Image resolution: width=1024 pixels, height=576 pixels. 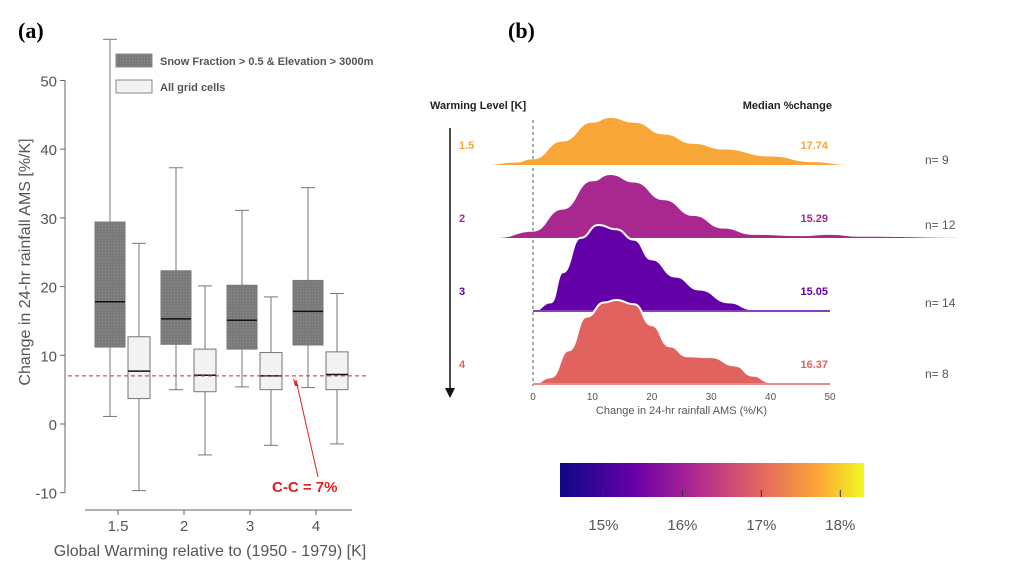 What do you see at coordinates (184, 526) in the screenshot?
I see `x-tick-label: 2` at bounding box center [184, 526].